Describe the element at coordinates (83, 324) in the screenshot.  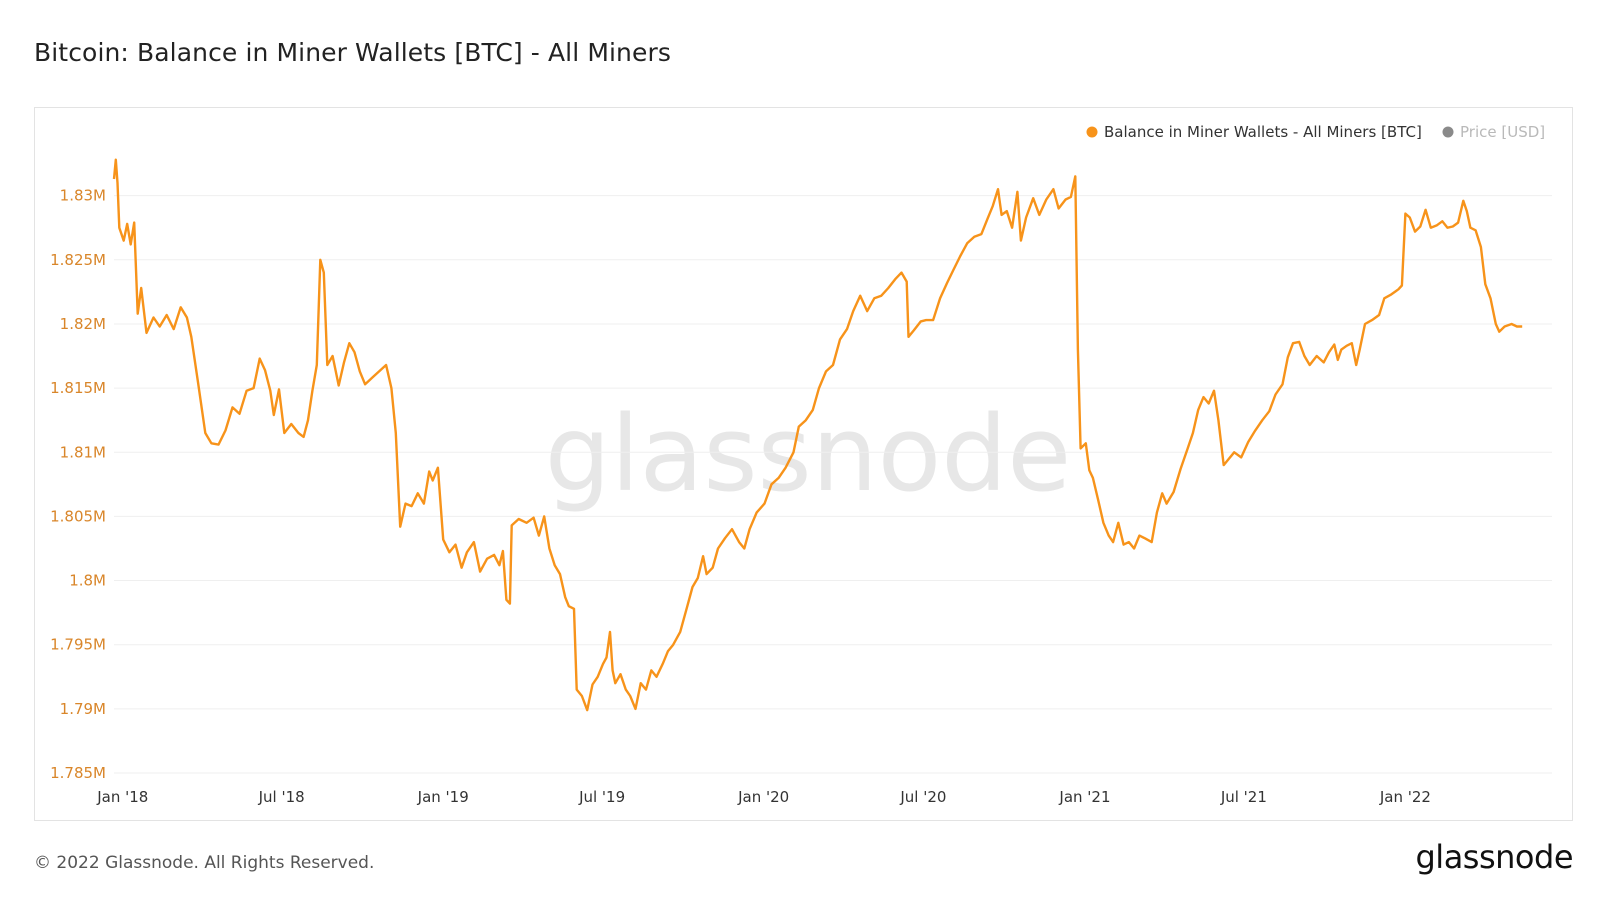
I see `y-tick-label: 1.82M` at that location.